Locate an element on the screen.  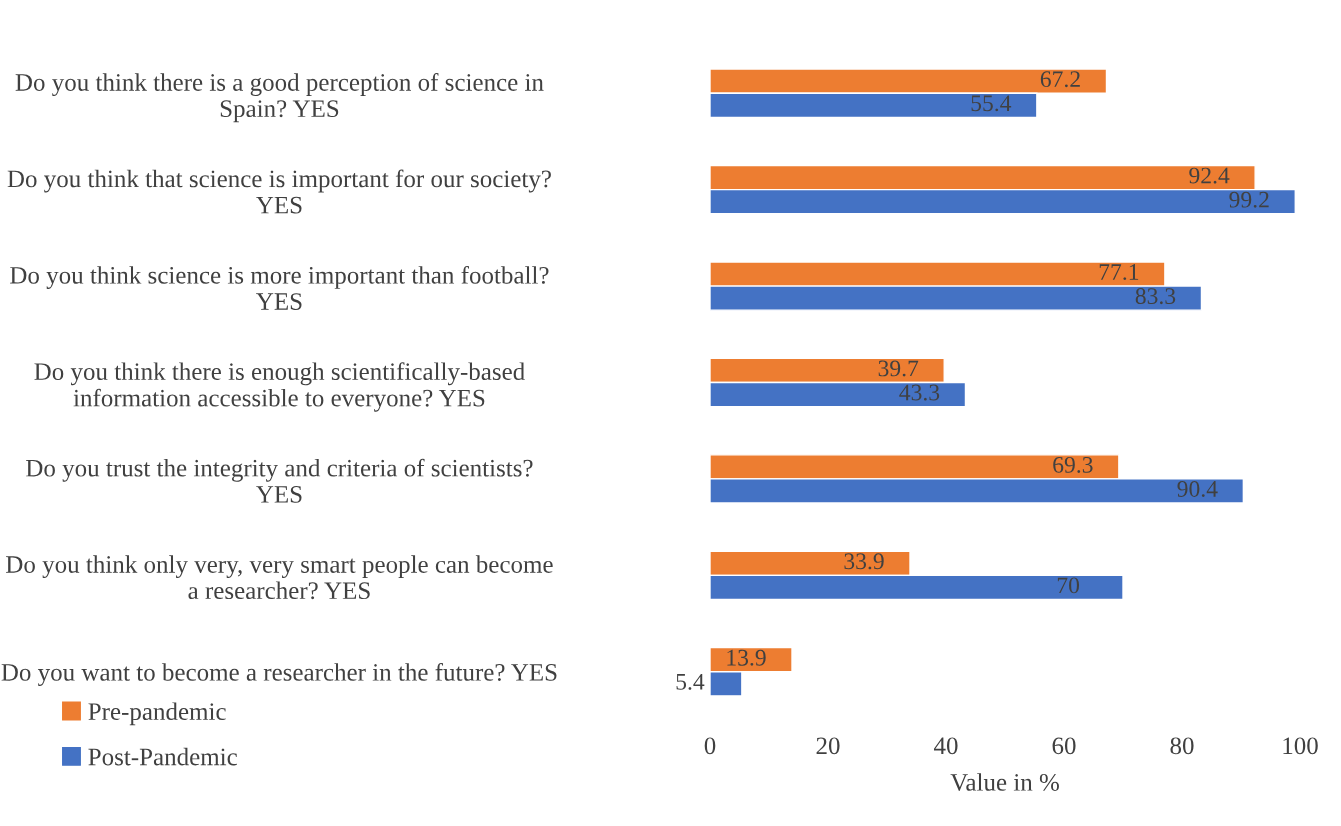
y-tick-label: Do you want to become a researcher in the future? YES is located at coordinates (279, 674).